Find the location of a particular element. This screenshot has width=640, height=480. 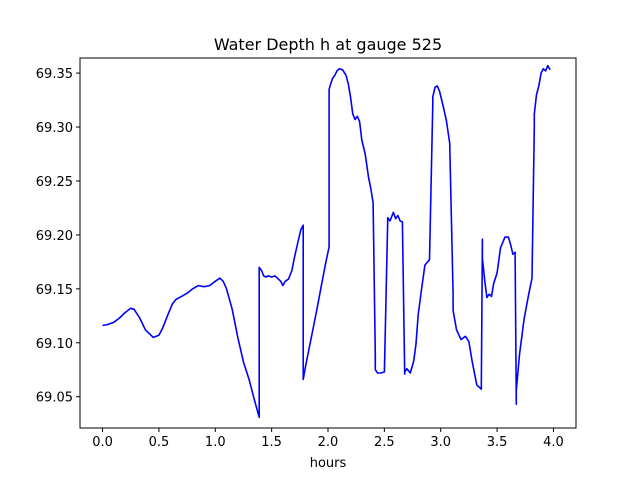

x-tick-label: 1.5 is located at coordinates (271, 442).